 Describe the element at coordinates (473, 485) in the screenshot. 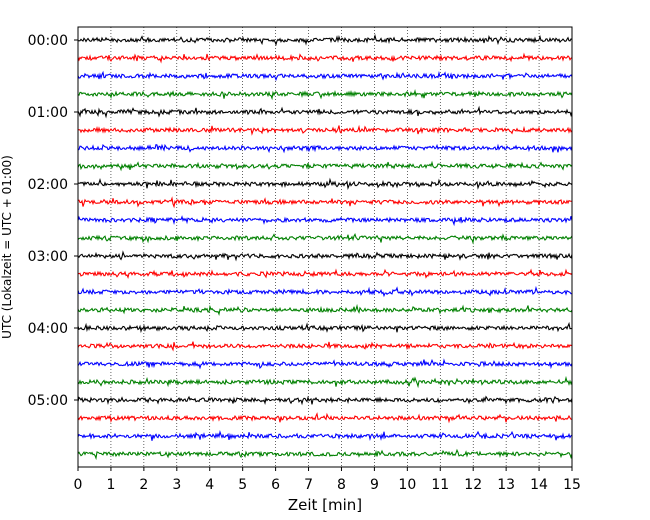

I see `x-tick-label-12: 12` at that location.